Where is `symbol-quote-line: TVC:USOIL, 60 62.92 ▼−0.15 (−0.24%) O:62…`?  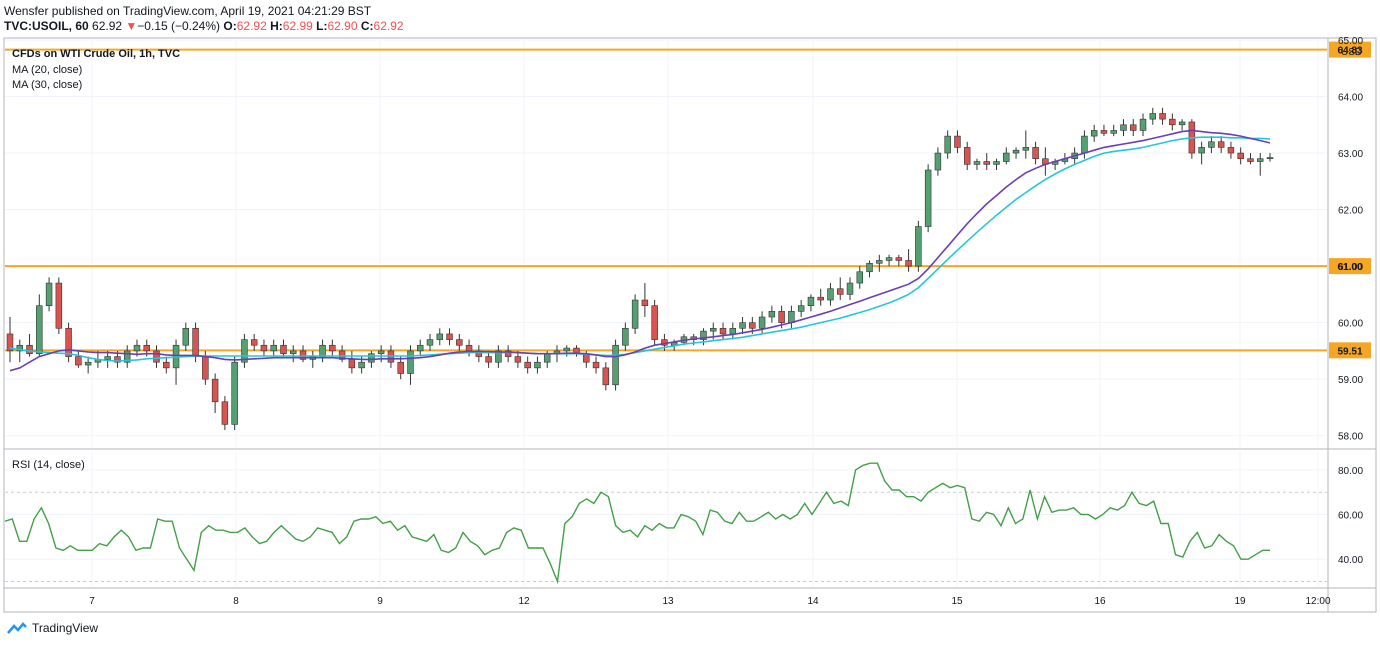
symbol-quote-line: TVC:USOIL, 60 62.92 ▼−0.15 (−0.24%) O:62… is located at coordinates (204, 26).